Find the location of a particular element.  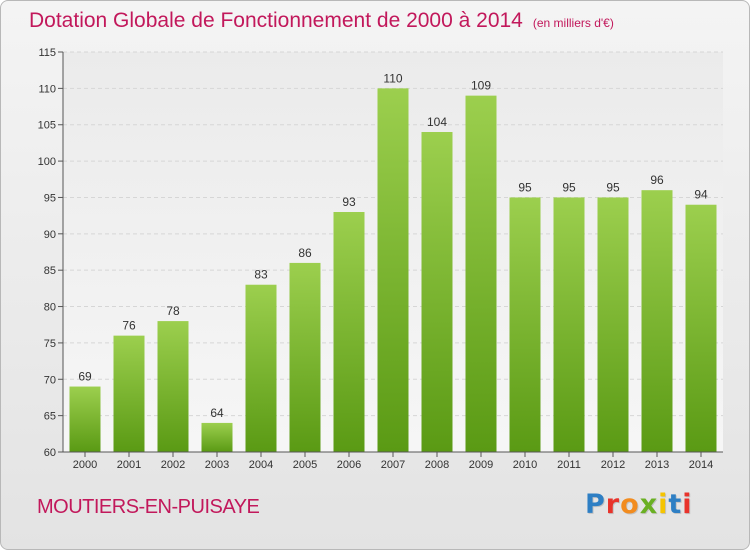

x-tick-label: 2003 is located at coordinates (217, 465).